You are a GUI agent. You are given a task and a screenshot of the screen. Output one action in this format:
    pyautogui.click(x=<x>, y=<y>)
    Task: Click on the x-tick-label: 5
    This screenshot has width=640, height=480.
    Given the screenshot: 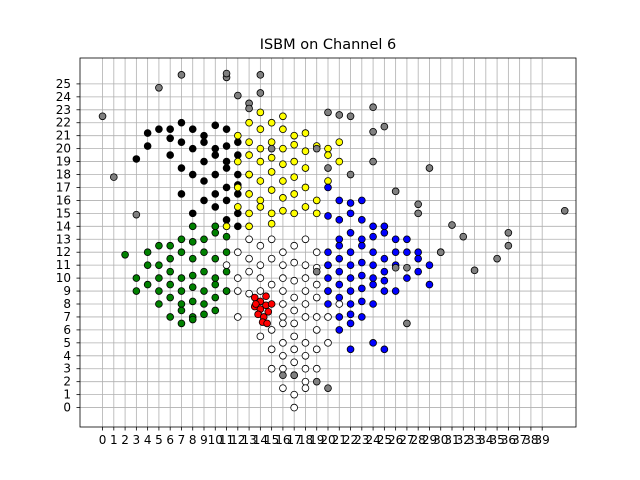 What is the action you would take?
    pyautogui.click(x=159, y=440)
    